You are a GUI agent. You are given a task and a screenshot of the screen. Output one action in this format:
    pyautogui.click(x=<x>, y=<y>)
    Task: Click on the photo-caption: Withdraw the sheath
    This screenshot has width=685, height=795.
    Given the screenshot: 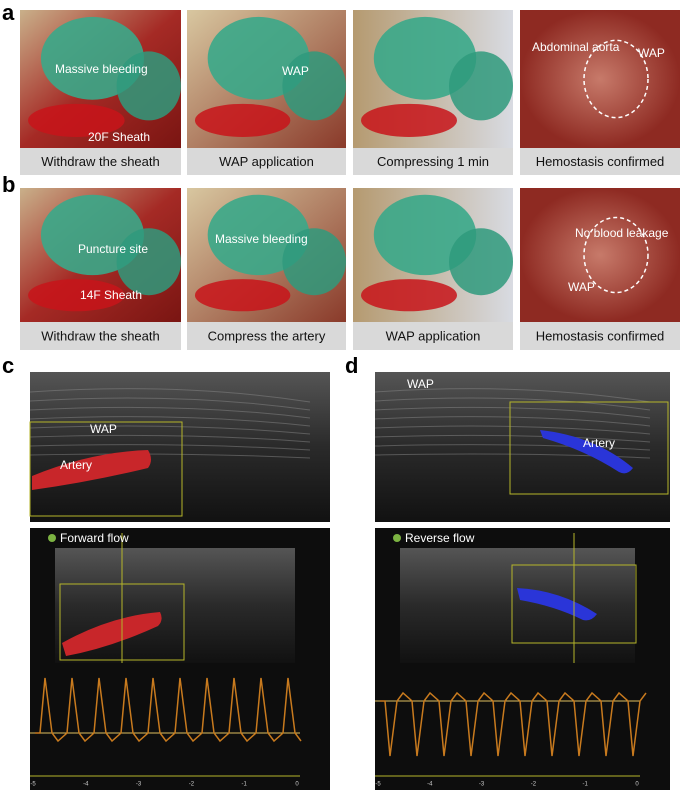 What is the action you would take?
    pyautogui.click(x=100, y=335)
    